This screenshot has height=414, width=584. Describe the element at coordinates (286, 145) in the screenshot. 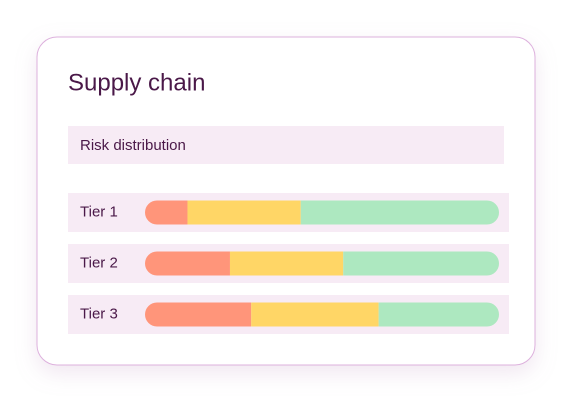

I see `subtitle-box` at that location.